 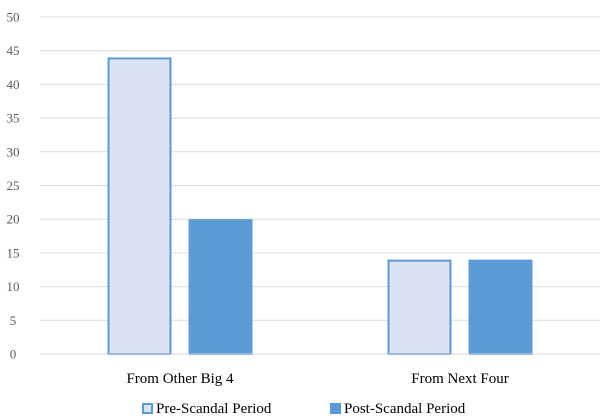 I want to click on y-axis-ticks: 0 5 10 15 20 25 30 35 40 45 50, so click(x=13, y=186).